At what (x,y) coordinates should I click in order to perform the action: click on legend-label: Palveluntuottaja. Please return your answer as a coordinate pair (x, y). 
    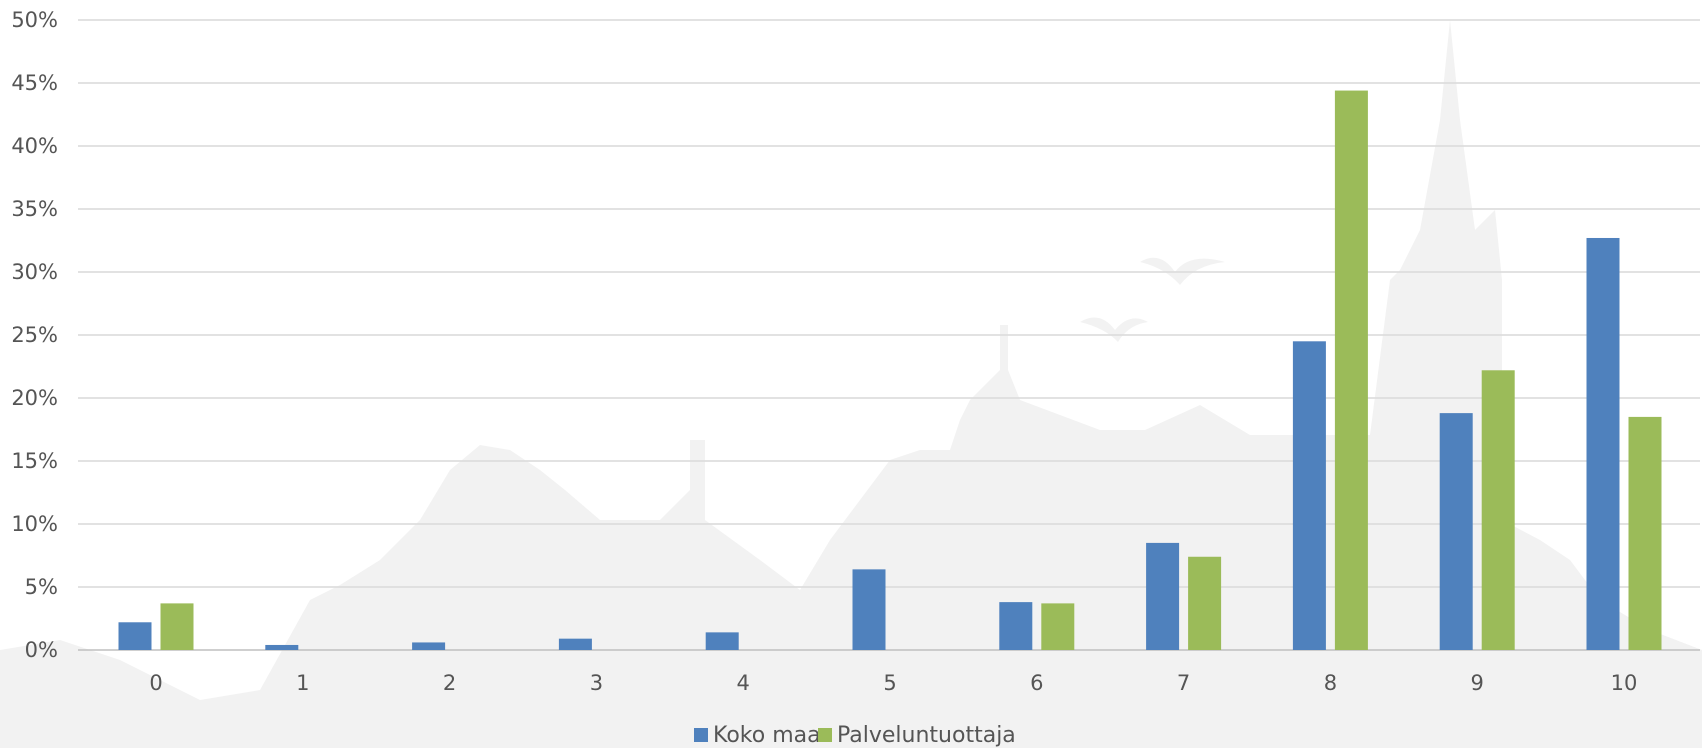
    Looking at the image, I should click on (926, 735).